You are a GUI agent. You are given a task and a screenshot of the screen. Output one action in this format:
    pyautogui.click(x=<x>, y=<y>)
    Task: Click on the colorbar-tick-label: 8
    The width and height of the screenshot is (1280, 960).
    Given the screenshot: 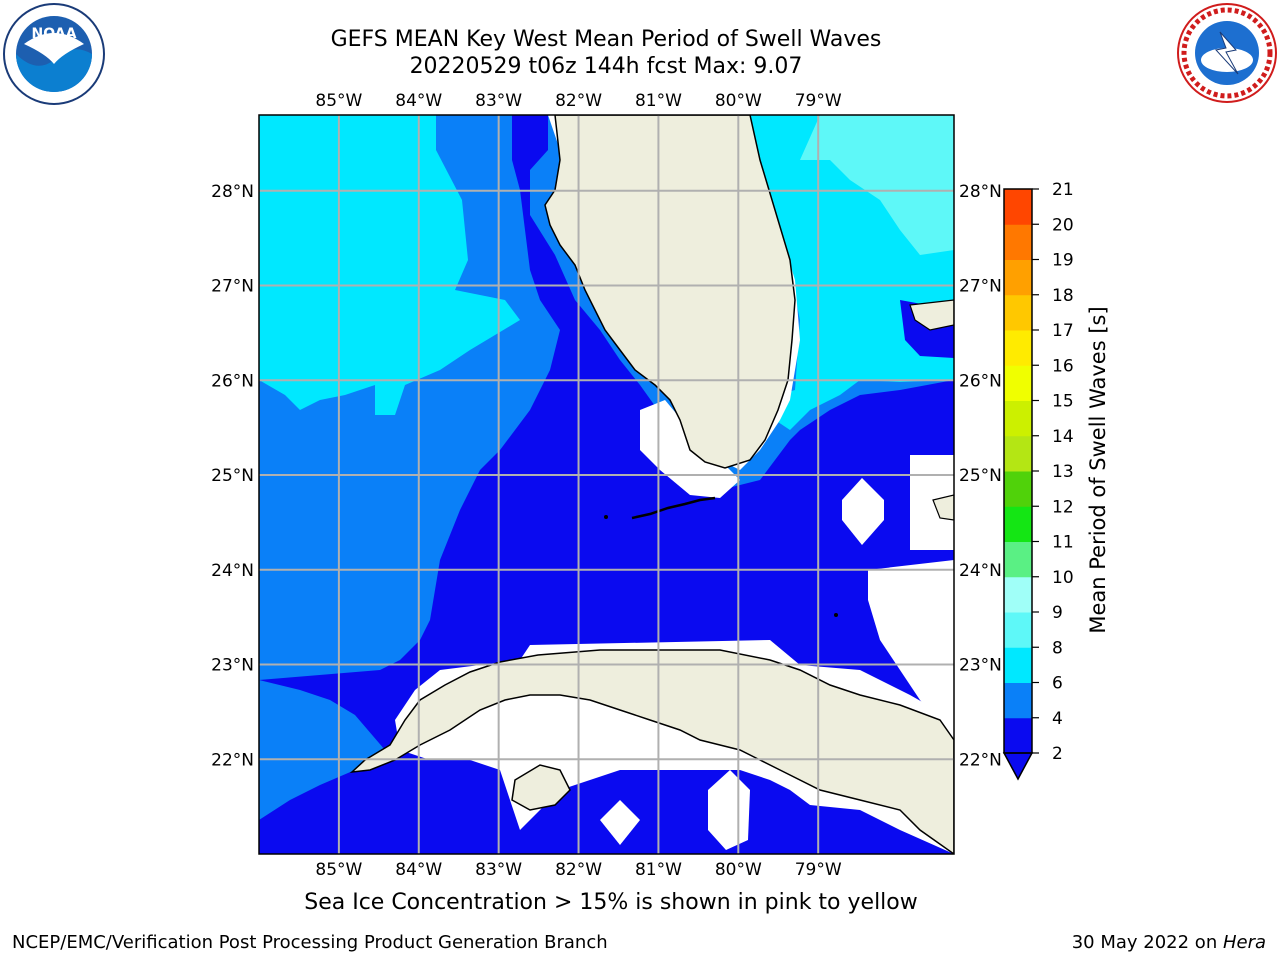 What is the action you would take?
    pyautogui.click(x=1057, y=648)
    